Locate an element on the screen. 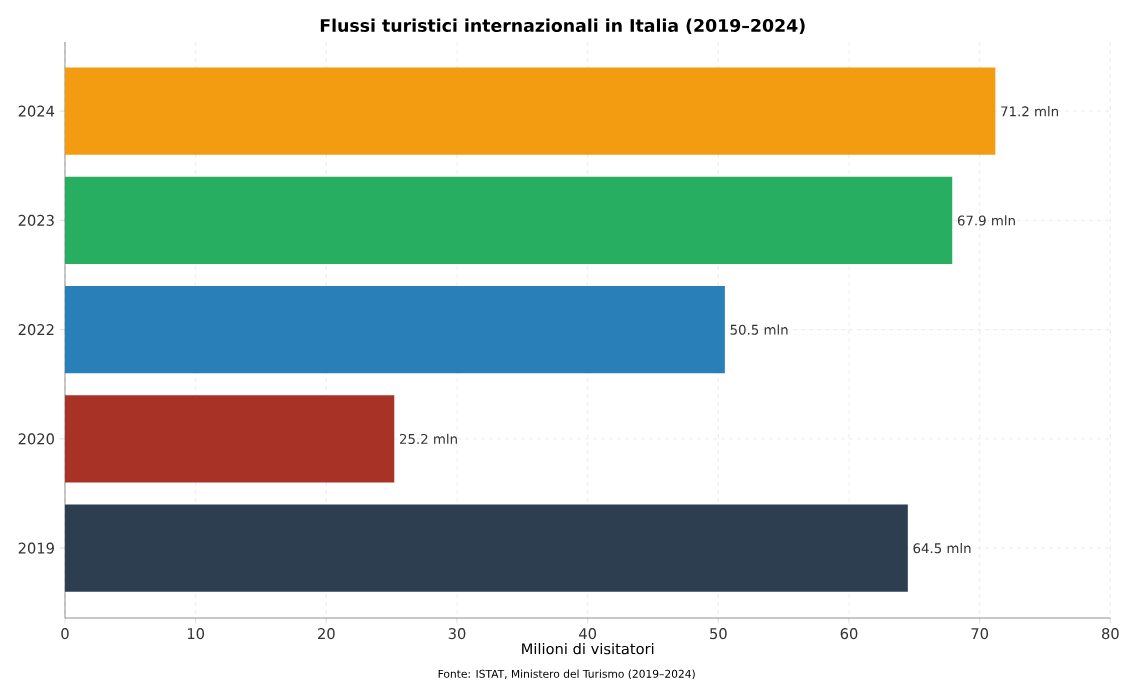  y-tick-label: 2024 is located at coordinates (36, 111).